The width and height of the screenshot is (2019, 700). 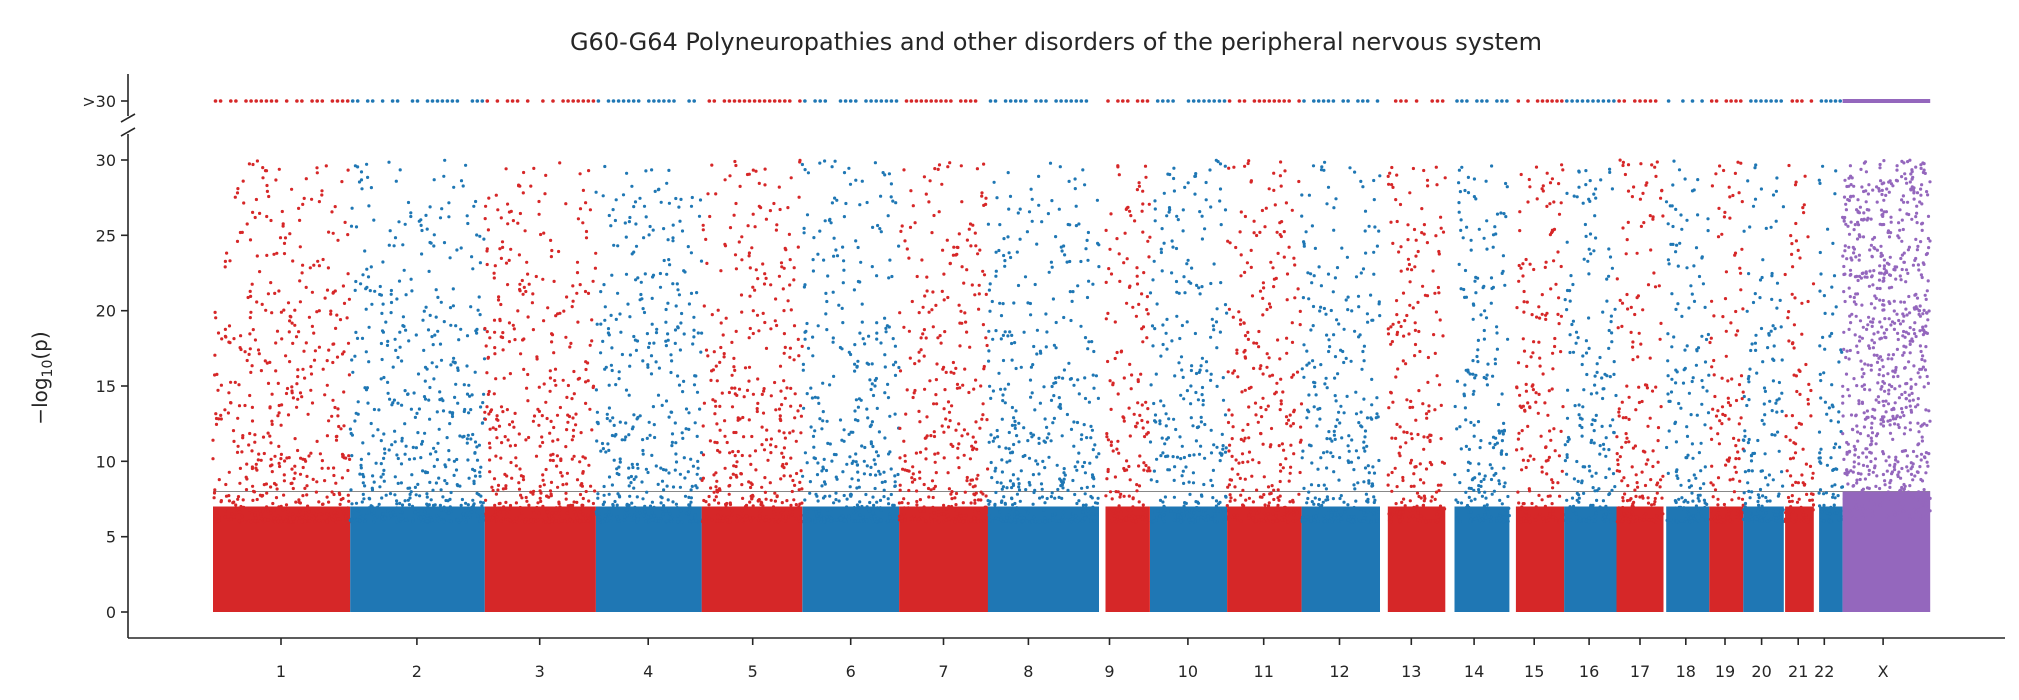 What do you see at coordinates (111, 612) in the screenshot?
I see `y-tick-label: 0` at bounding box center [111, 612].